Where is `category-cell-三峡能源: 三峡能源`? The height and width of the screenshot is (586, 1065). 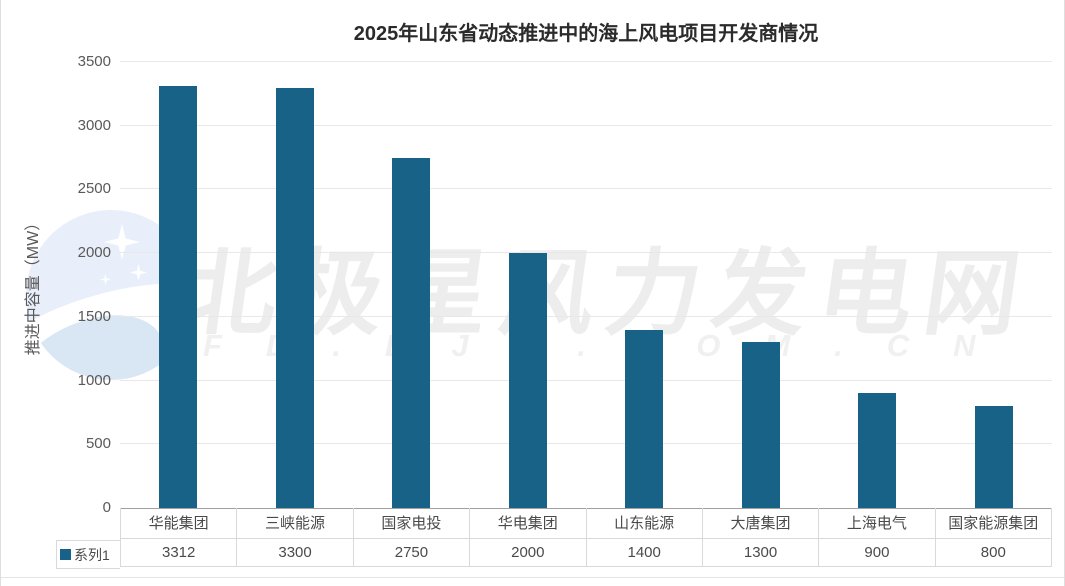 category-cell-三峡能源: 三峡能源 is located at coordinates (295, 523).